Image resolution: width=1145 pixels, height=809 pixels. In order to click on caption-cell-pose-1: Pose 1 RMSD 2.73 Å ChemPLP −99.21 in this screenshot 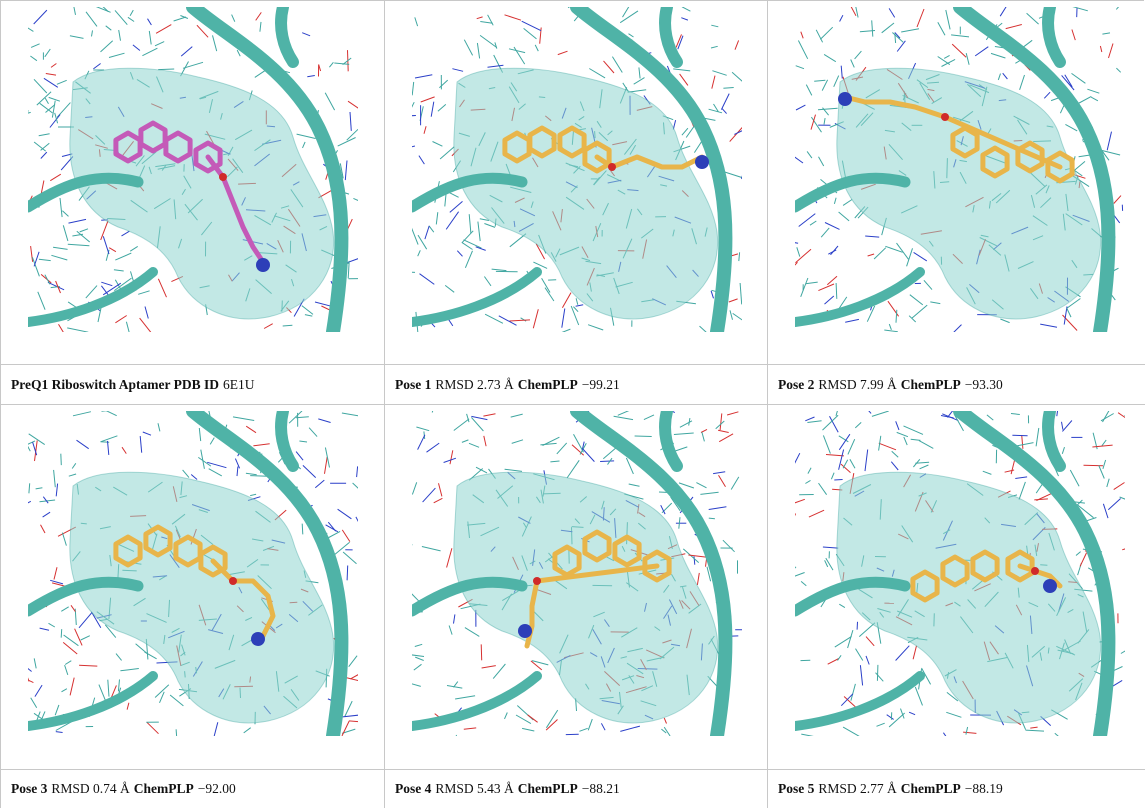, I will do `click(576, 385)`.